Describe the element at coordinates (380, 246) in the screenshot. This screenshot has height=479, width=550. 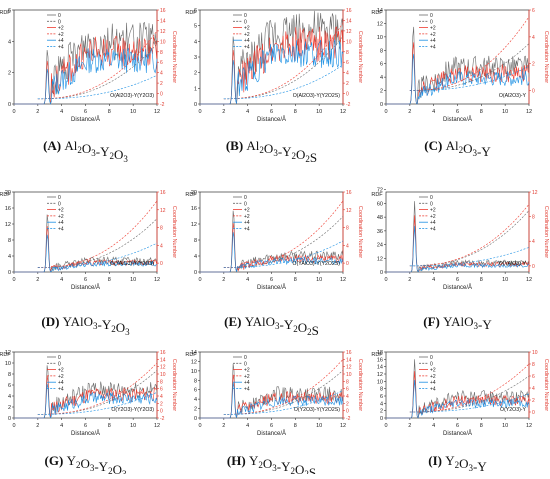
I see `y-tick-label: 24` at that location.